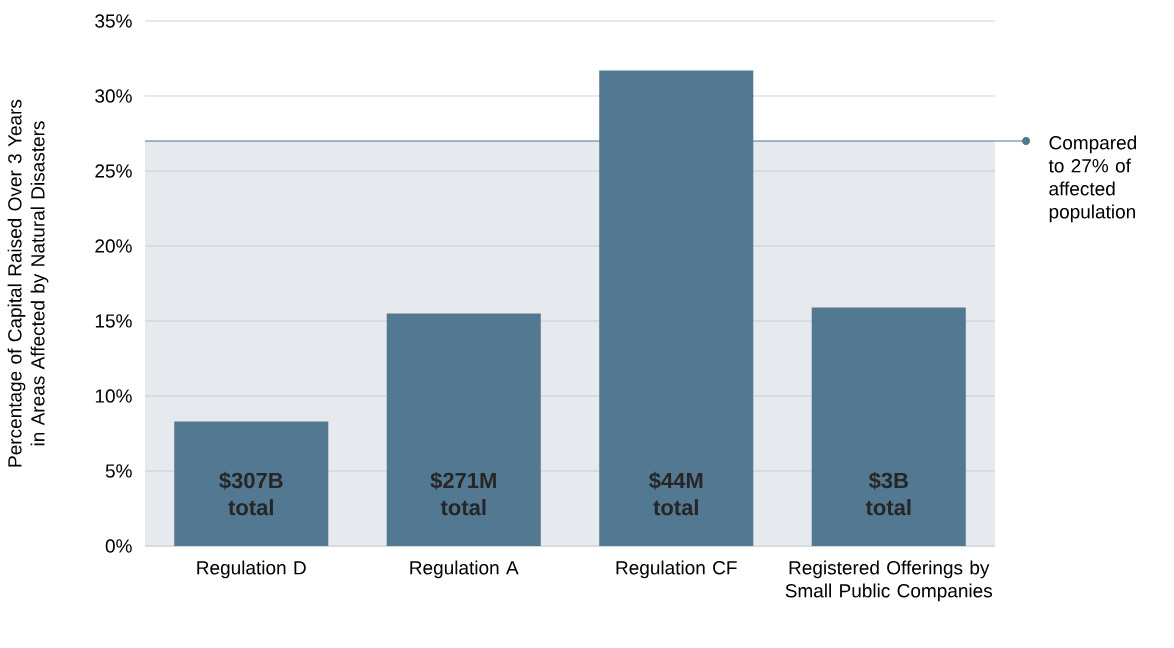 This screenshot has width=1174, height=648. Describe the element at coordinates (113, 21) in the screenshot. I see `y-tick-label: 35%` at that location.